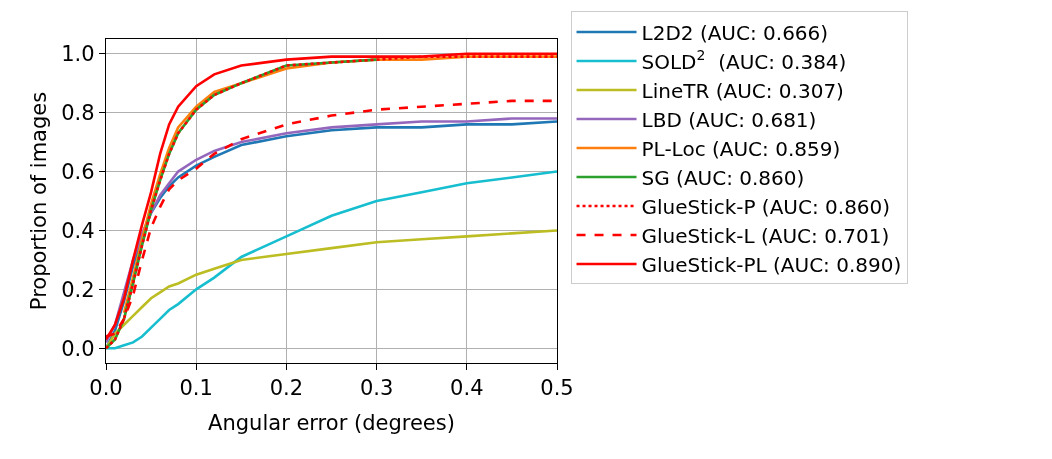 The image size is (1052, 459). Describe the element at coordinates (766, 206) in the screenshot. I see `legend-label: GlueStick-P (AUC: 0.860)` at that location.